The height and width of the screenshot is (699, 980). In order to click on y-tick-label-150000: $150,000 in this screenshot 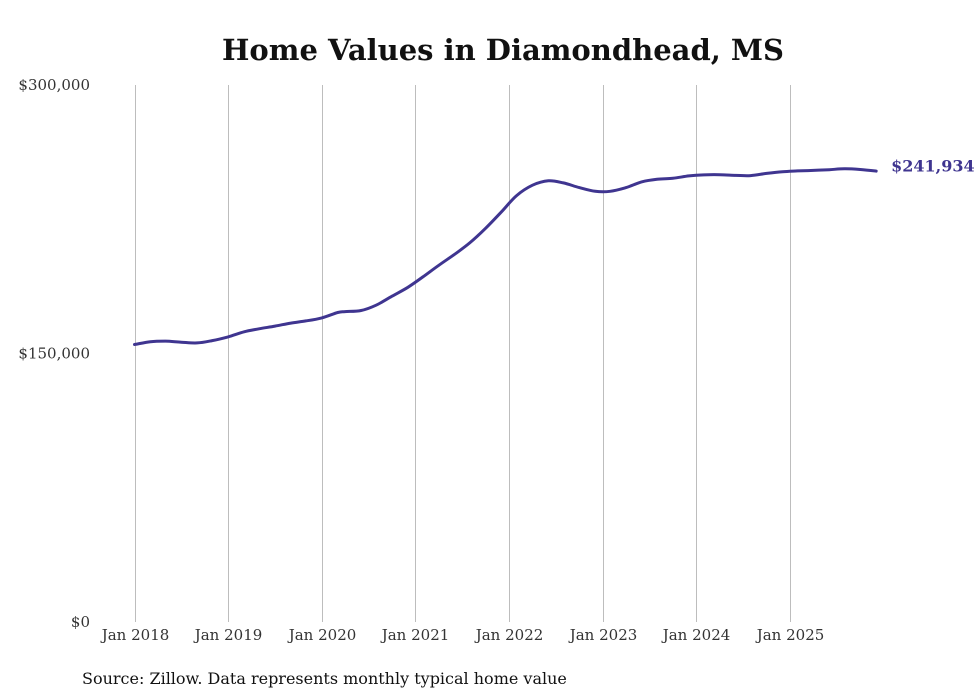, I will do `click(54, 354)`.